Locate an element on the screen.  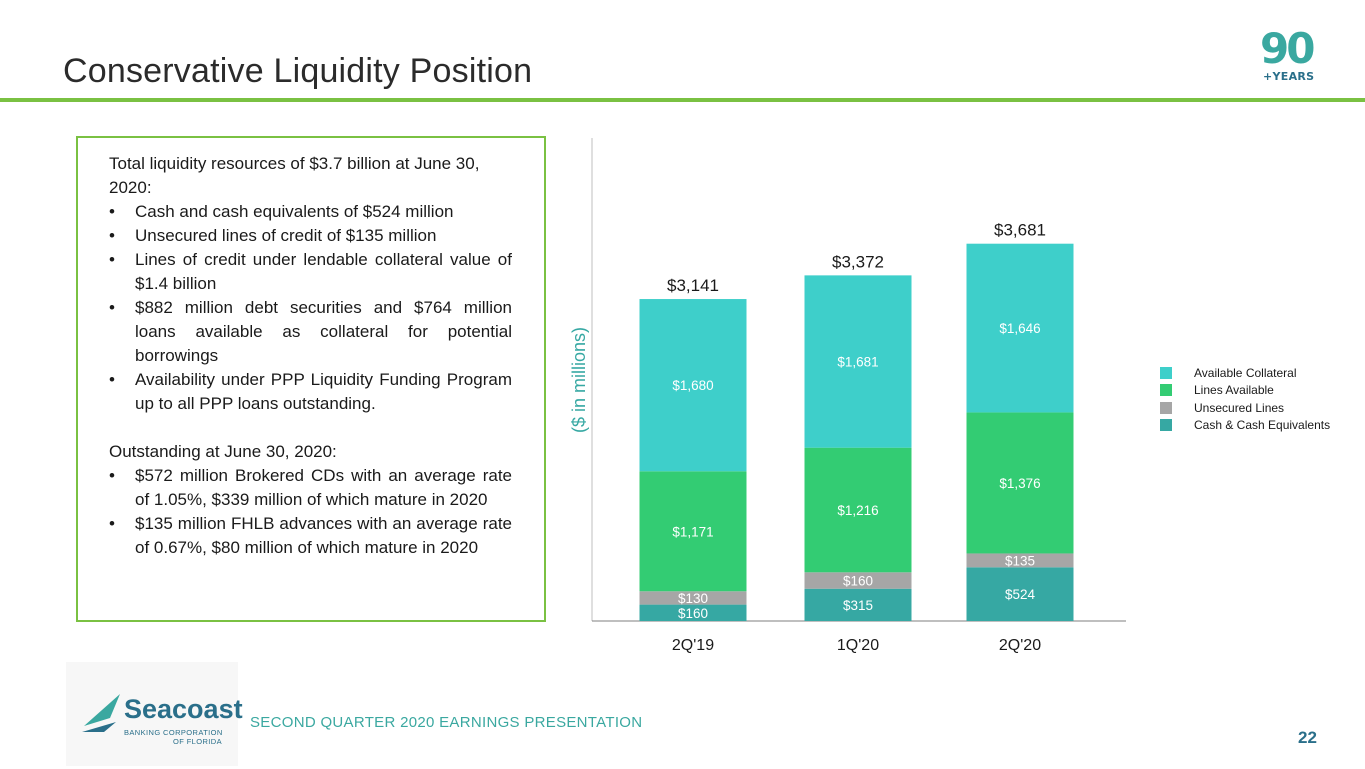
total-label: $3,141 is located at coordinates (693, 285).